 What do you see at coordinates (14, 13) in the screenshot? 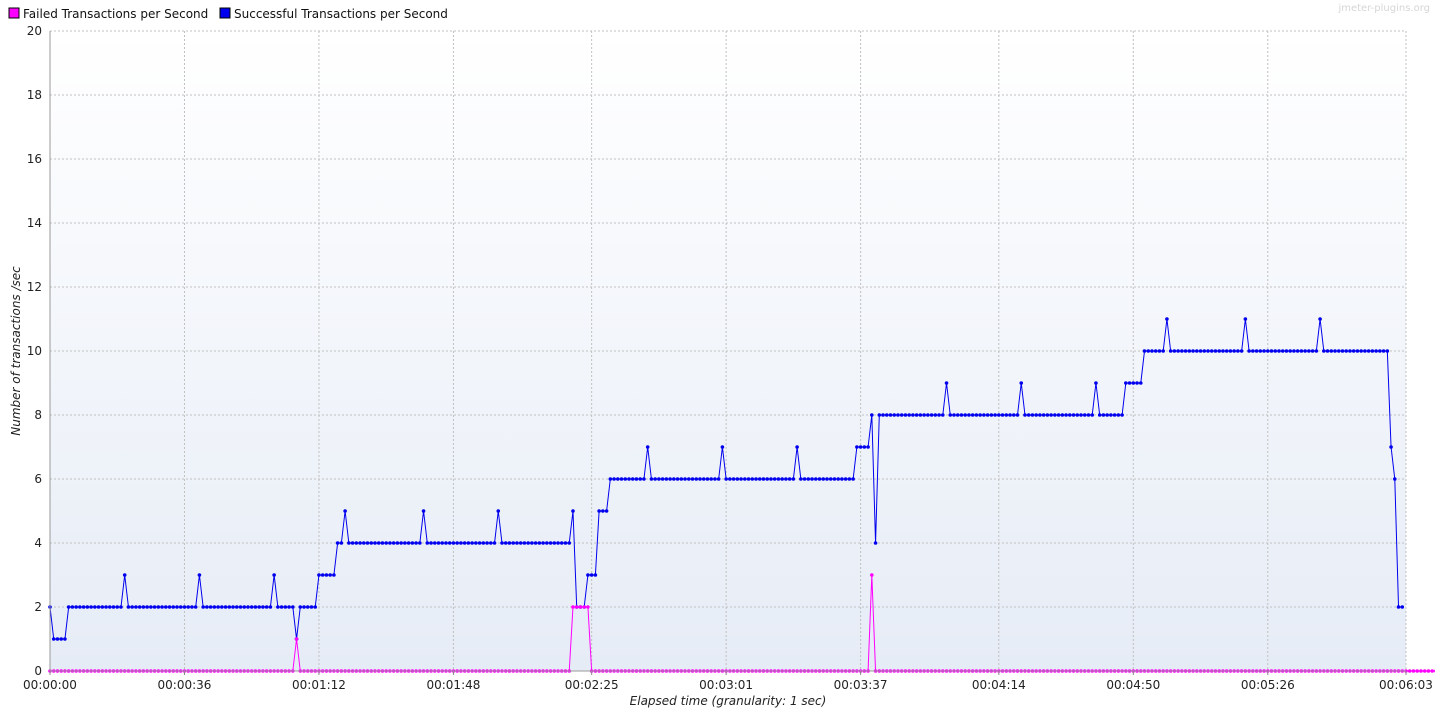
I see `legend-swatch` at bounding box center [14, 13].